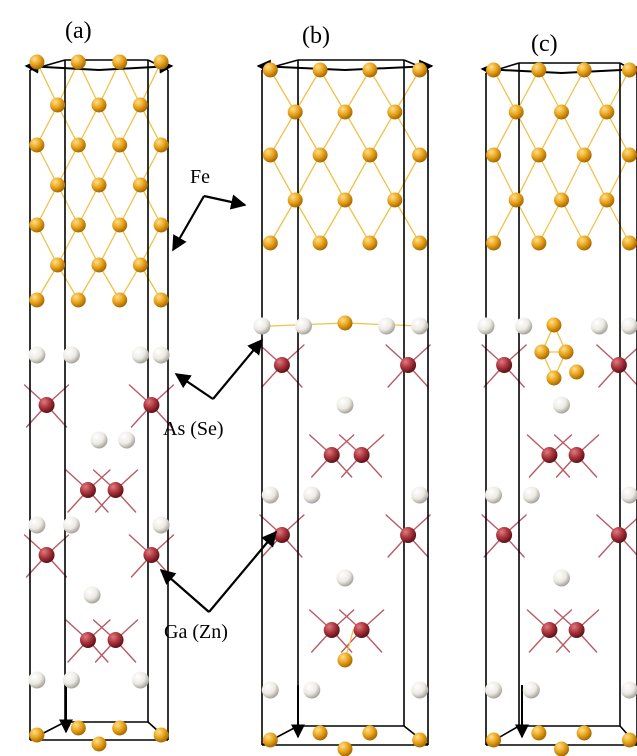 This screenshot has width=637, height=756. What do you see at coordinates (218, 403) in the screenshot?
I see `annotation-arrows` at bounding box center [218, 403].